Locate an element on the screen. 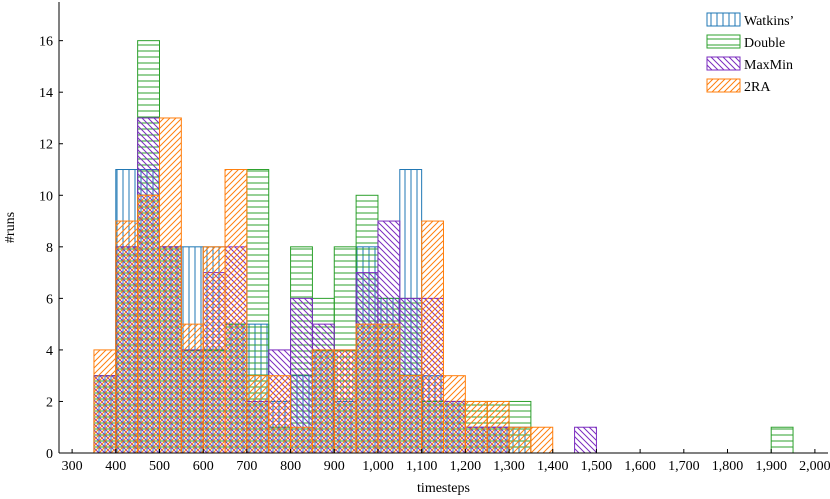 Image resolution: width=830 pixels, height=499 pixels. y-tick-label: 2 is located at coordinates (49, 402).